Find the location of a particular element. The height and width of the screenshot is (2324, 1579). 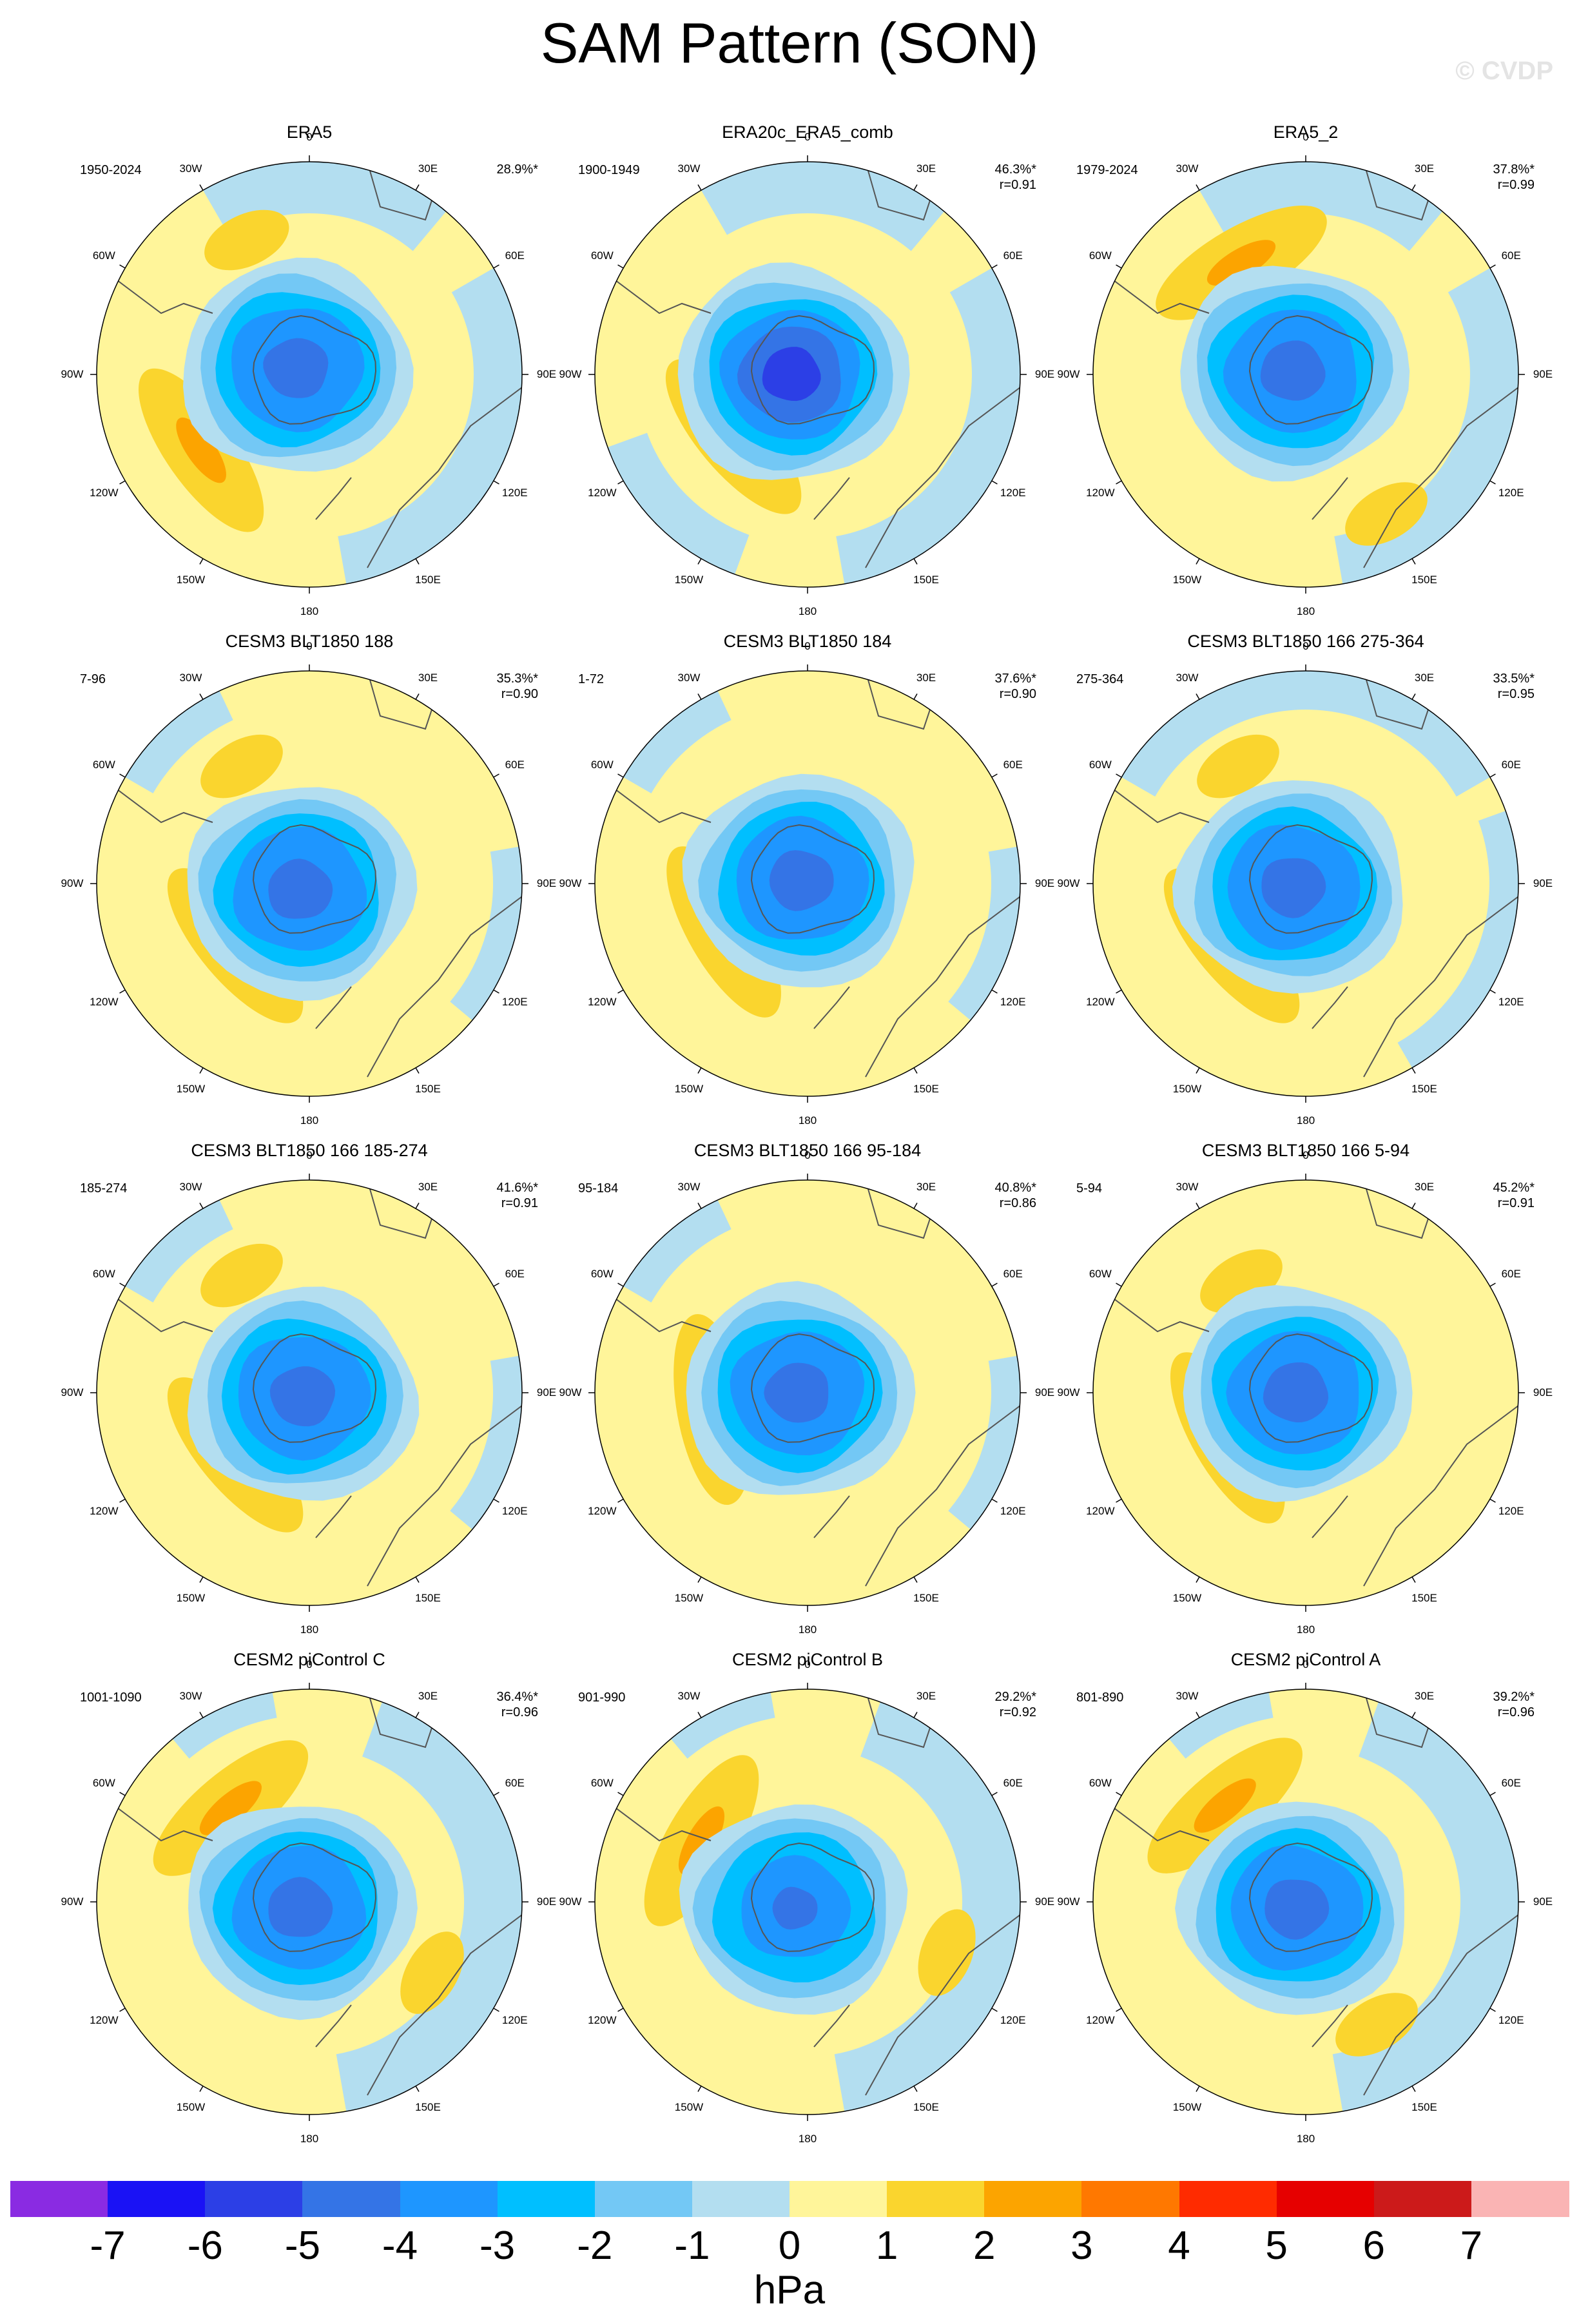

colorbar-tick-label: 4 is located at coordinates (1179, 2245).